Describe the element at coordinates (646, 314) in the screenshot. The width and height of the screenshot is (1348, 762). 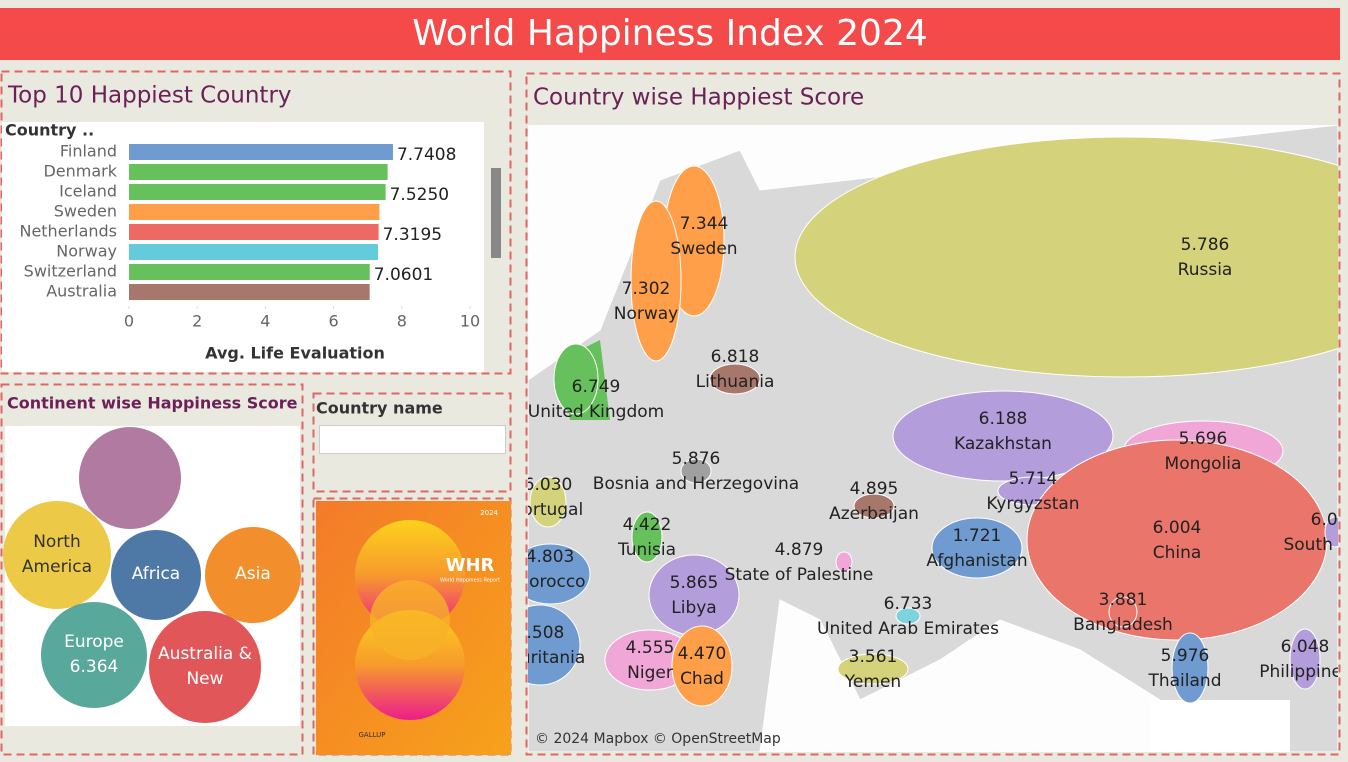
I see `country-label: Norway` at that location.